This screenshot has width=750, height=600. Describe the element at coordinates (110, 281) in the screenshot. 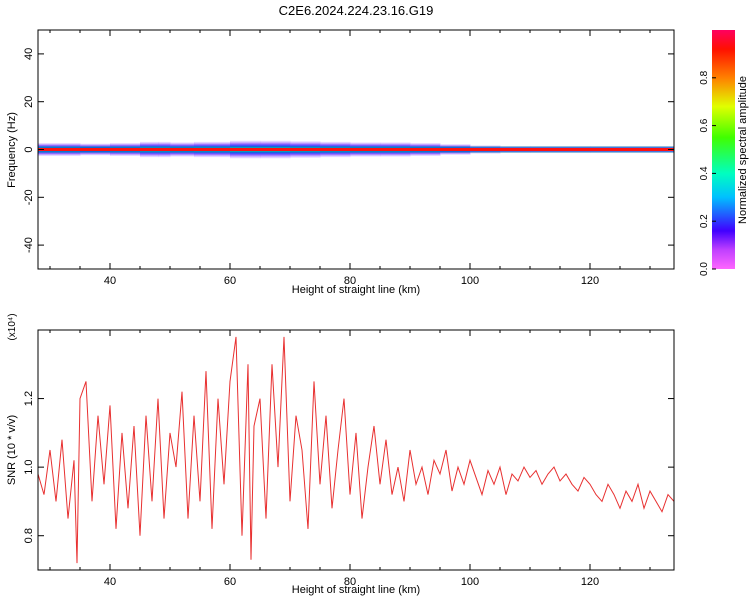

I see `spec-xtick-label: 40` at that location.